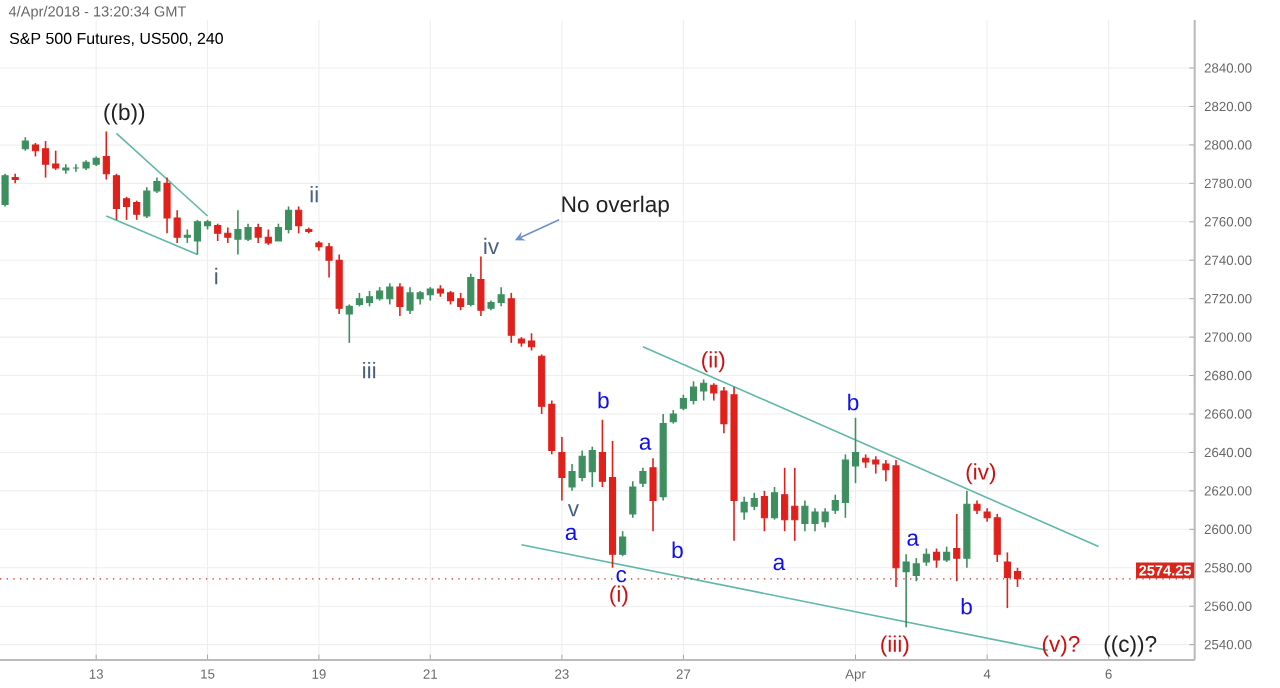 The height and width of the screenshot is (688, 1280). What do you see at coordinates (615, 206) in the screenshot?
I see `annotation: No overlap` at bounding box center [615, 206].